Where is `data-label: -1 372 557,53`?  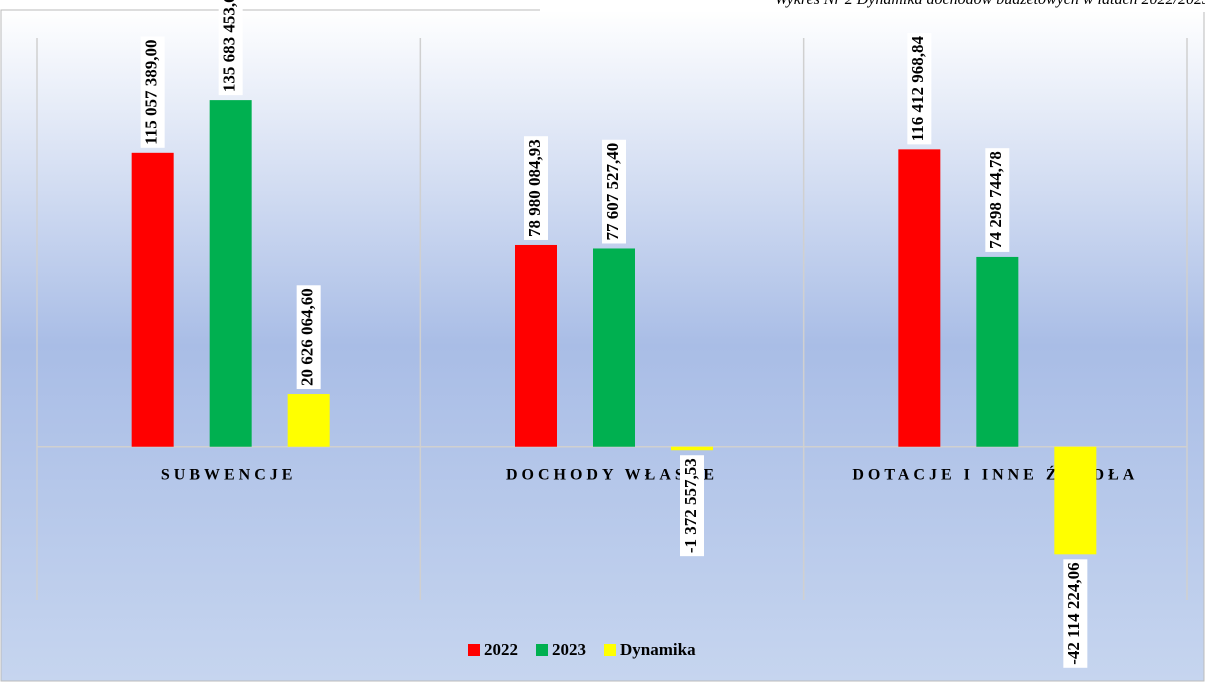 data-label: -1 372 557,53 is located at coordinates (690, 505).